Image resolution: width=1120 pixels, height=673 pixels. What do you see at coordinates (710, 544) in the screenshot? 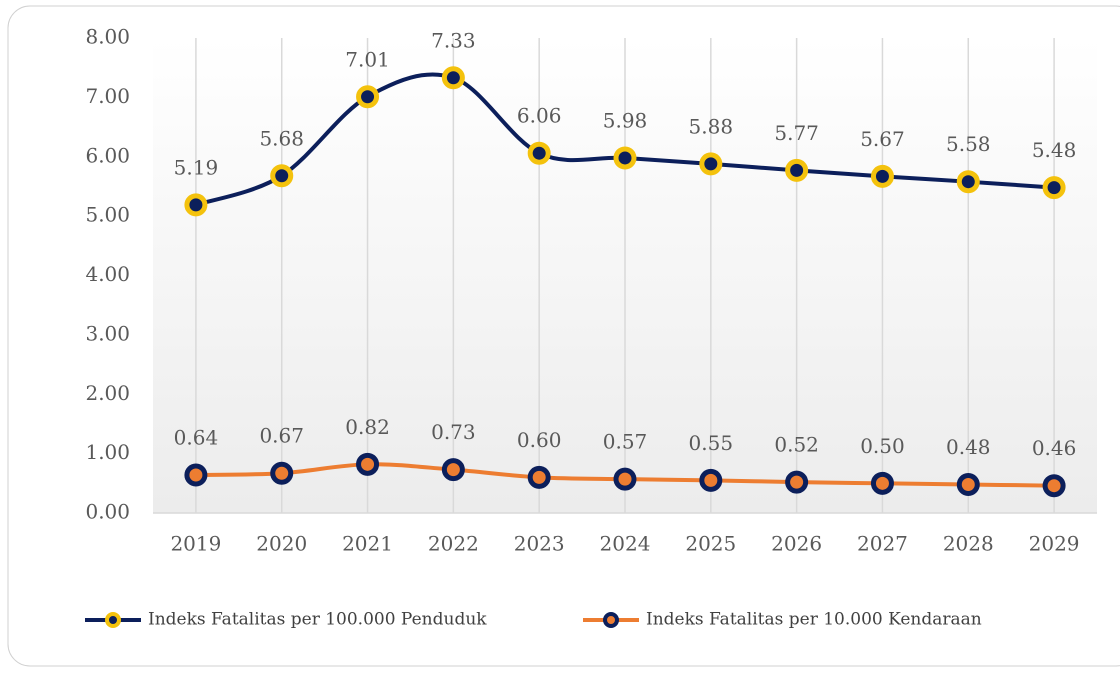
I see `x-tick-label: 2025` at bounding box center [710, 544].